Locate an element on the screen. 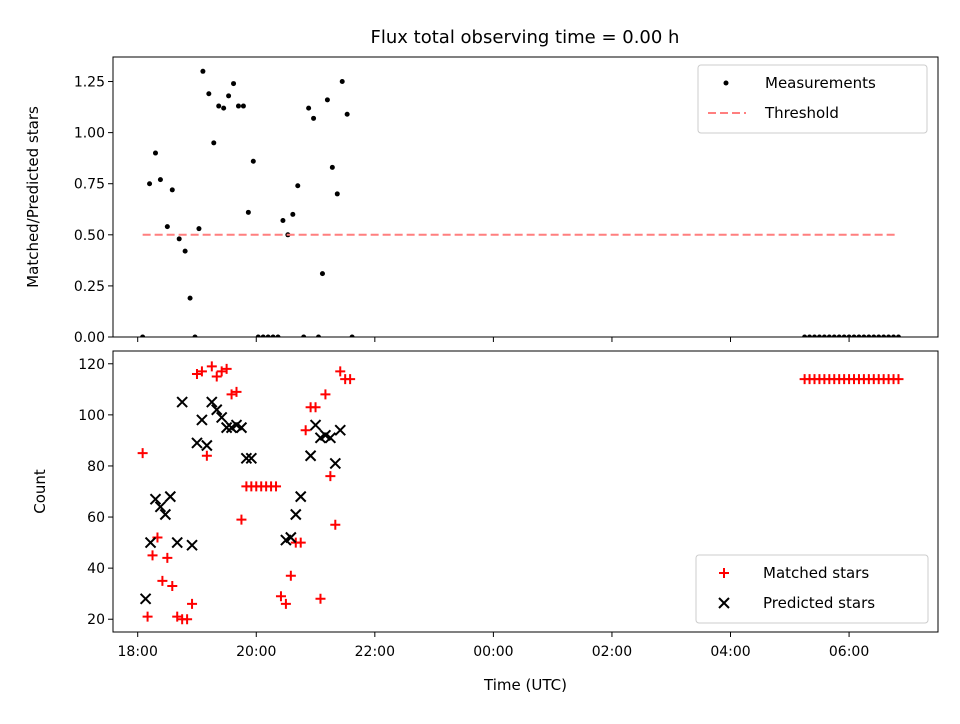 This screenshot has width=960, height=724. legend-label: Threshold is located at coordinates (801, 113).